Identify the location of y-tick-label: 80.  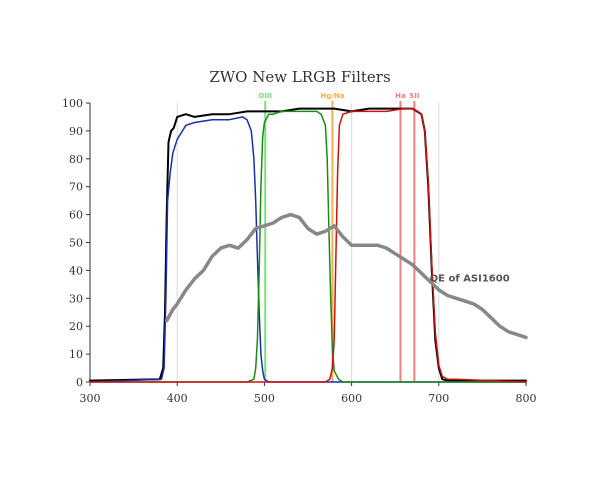
(76, 159).